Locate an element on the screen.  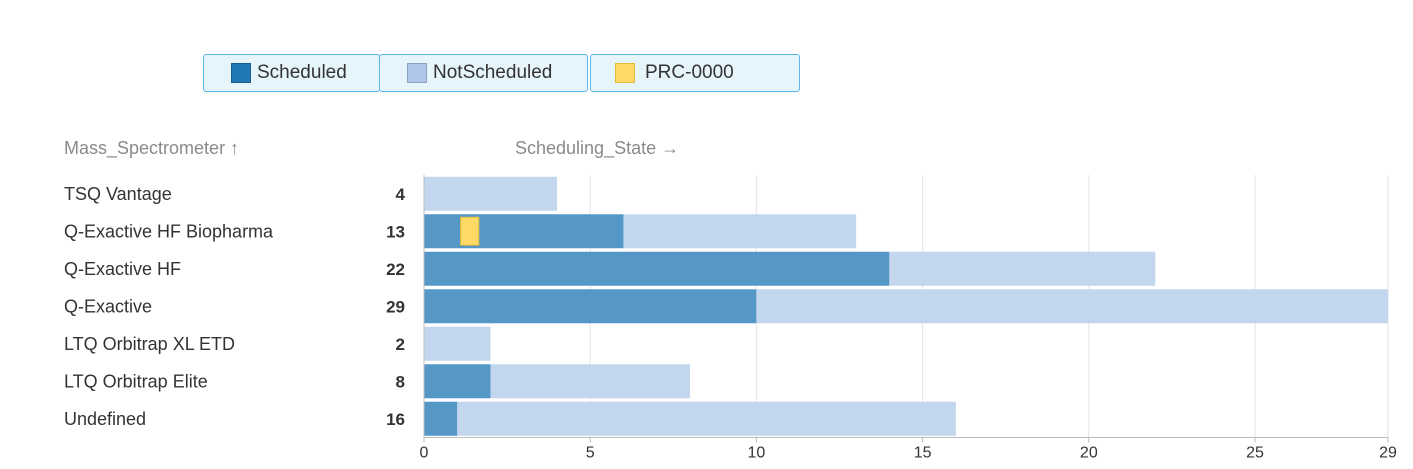
legend-item-scheduled: Scheduled is located at coordinates (291, 73).